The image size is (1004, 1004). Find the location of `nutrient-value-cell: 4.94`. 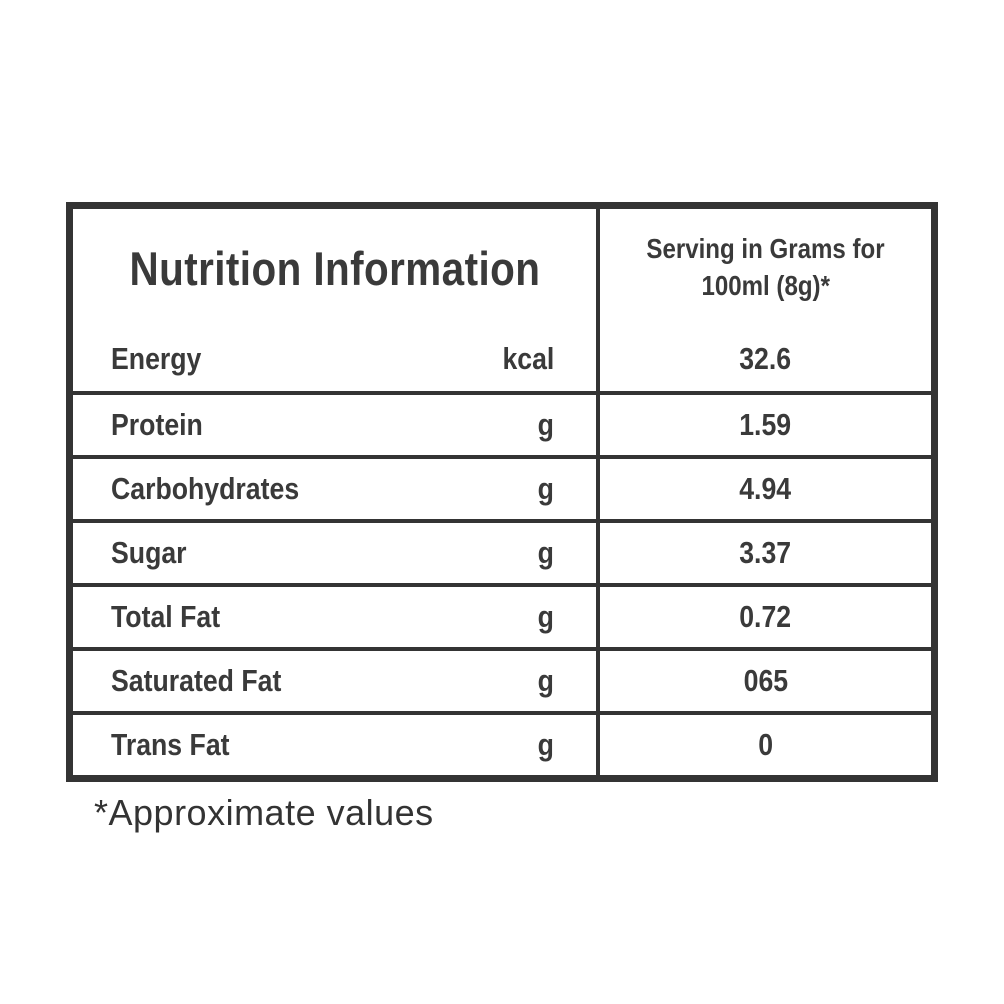

nutrient-value-cell: 4.94 is located at coordinates (765, 489).